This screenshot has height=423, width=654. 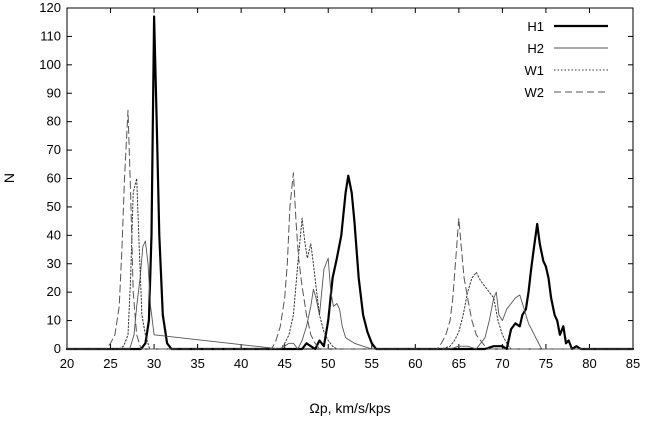 I want to click on x-tick-label: 80, so click(x=589, y=363).